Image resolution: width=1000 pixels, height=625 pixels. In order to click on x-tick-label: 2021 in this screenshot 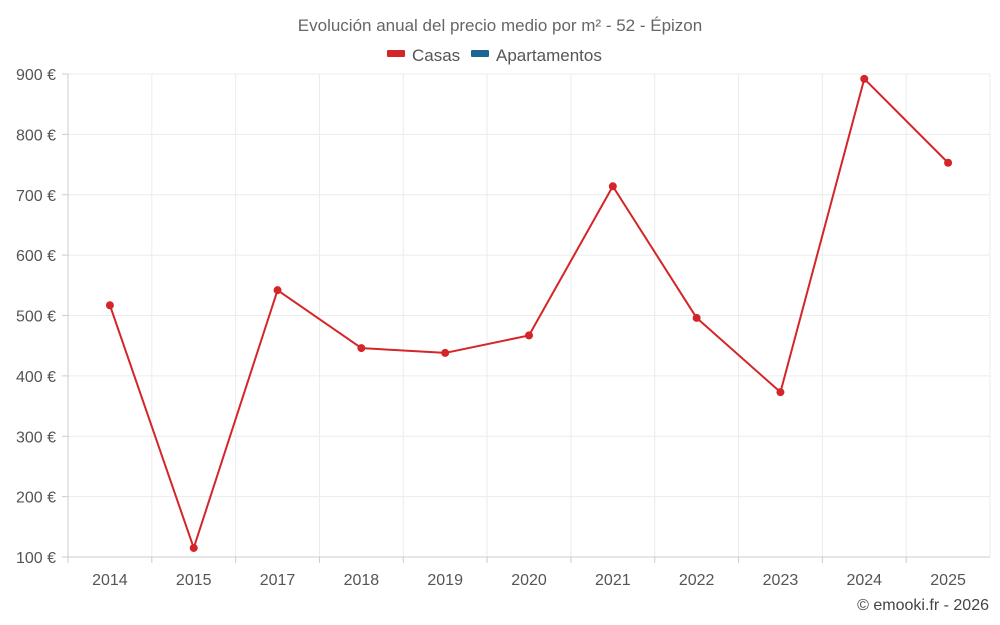, I will do `click(613, 580)`.